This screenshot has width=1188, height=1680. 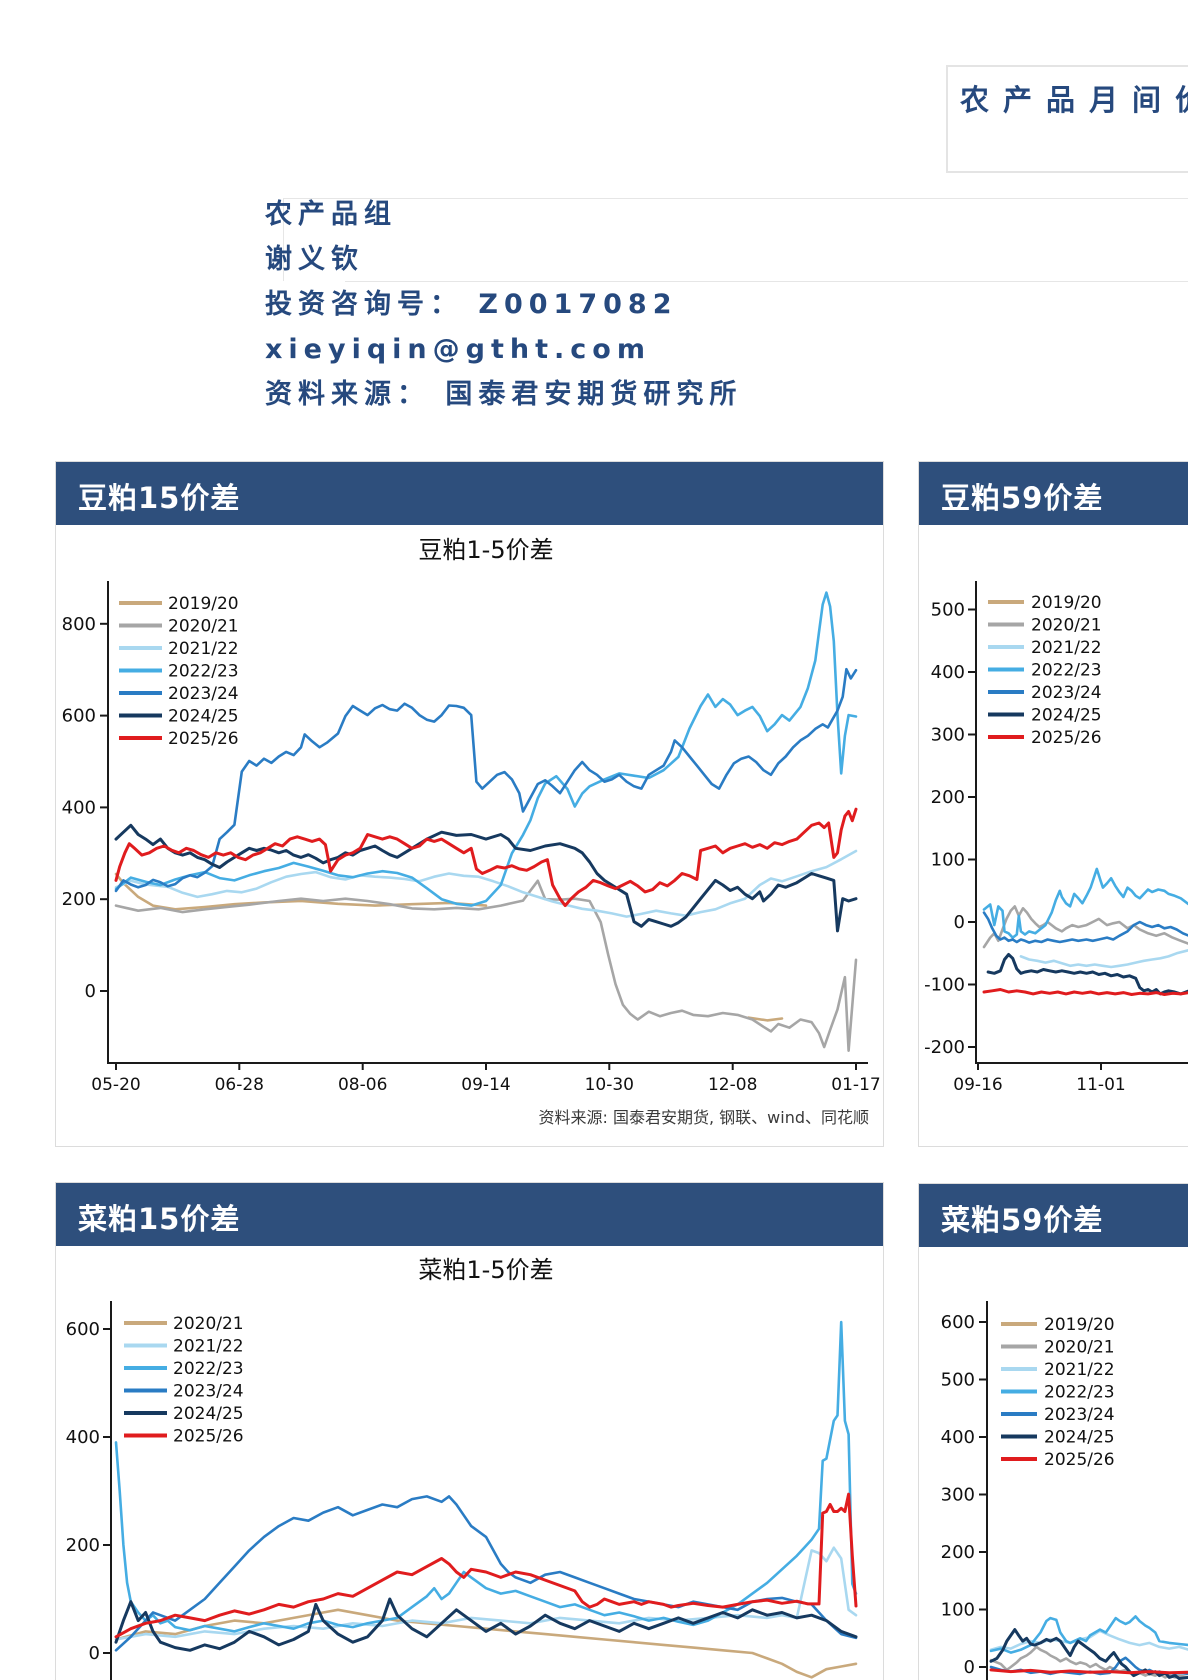 What do you see at coordinates (704, 1117) in the screenshot?
I see `chart-source-note: 资料来源: 国泰君安期货, 钢联、wind、同花顺` at bounding box center [704, 1117].